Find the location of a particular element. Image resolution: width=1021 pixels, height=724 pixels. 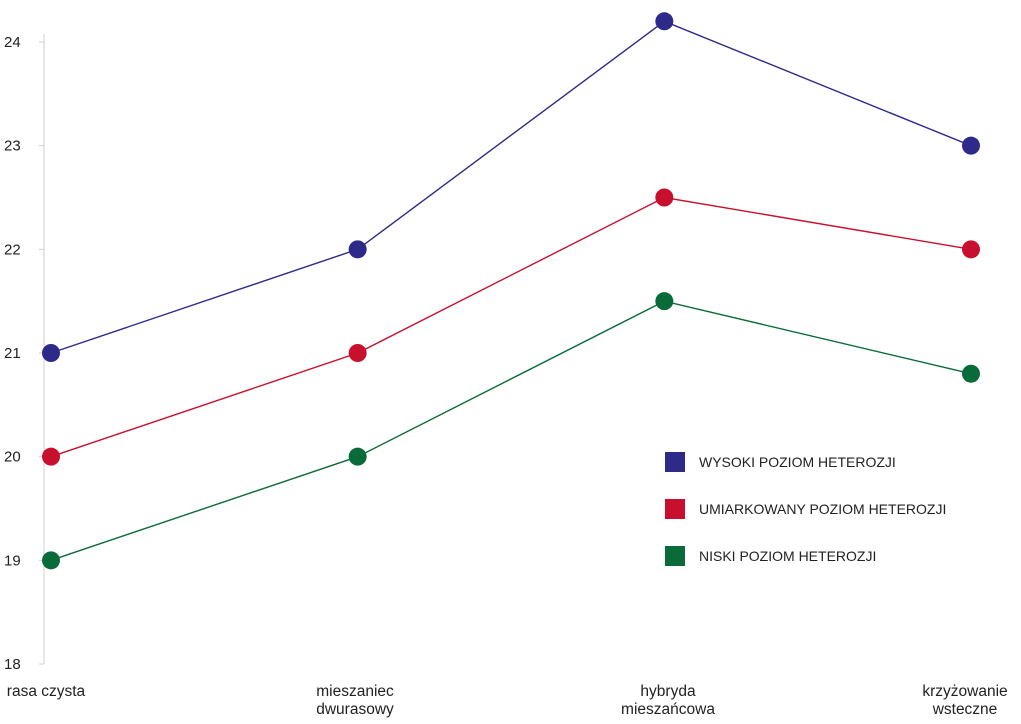

y-tick-label: 20 is located at coordinates (12, 457).